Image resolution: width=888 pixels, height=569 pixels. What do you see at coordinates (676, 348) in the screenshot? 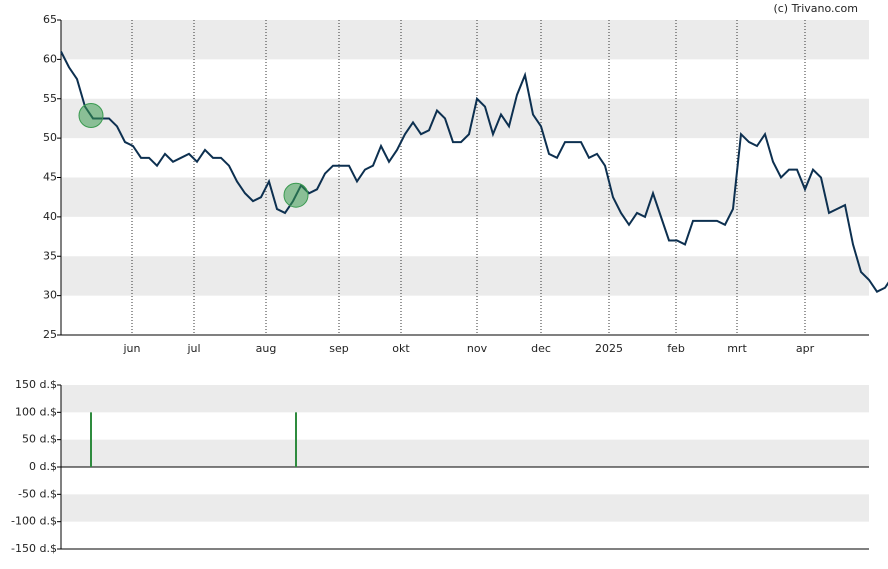
I see `x-tick-label: feb` at bounding box center [676, 348].